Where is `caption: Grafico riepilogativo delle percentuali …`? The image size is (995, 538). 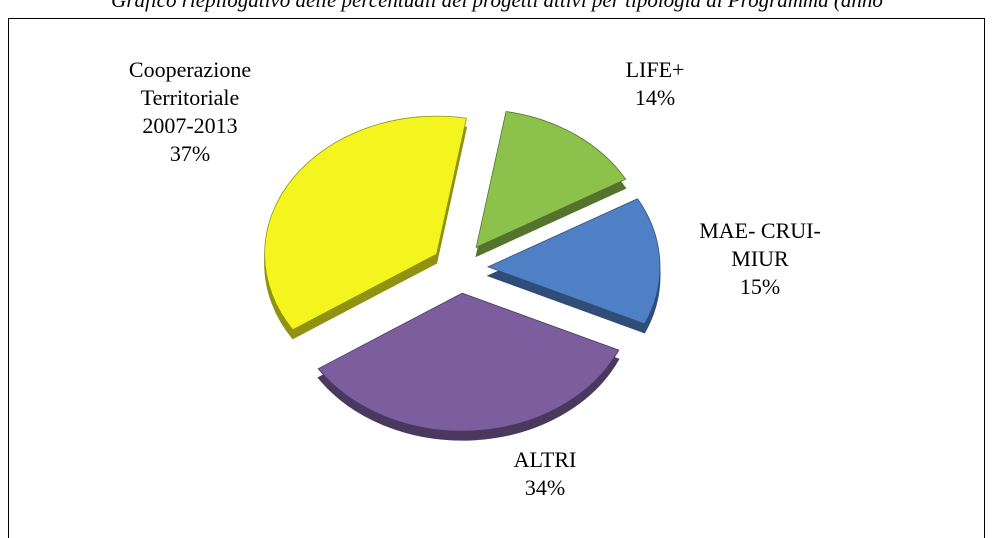
caption: Grafico riepilogativo delle percentuali … is located at coordinates (497, 6).